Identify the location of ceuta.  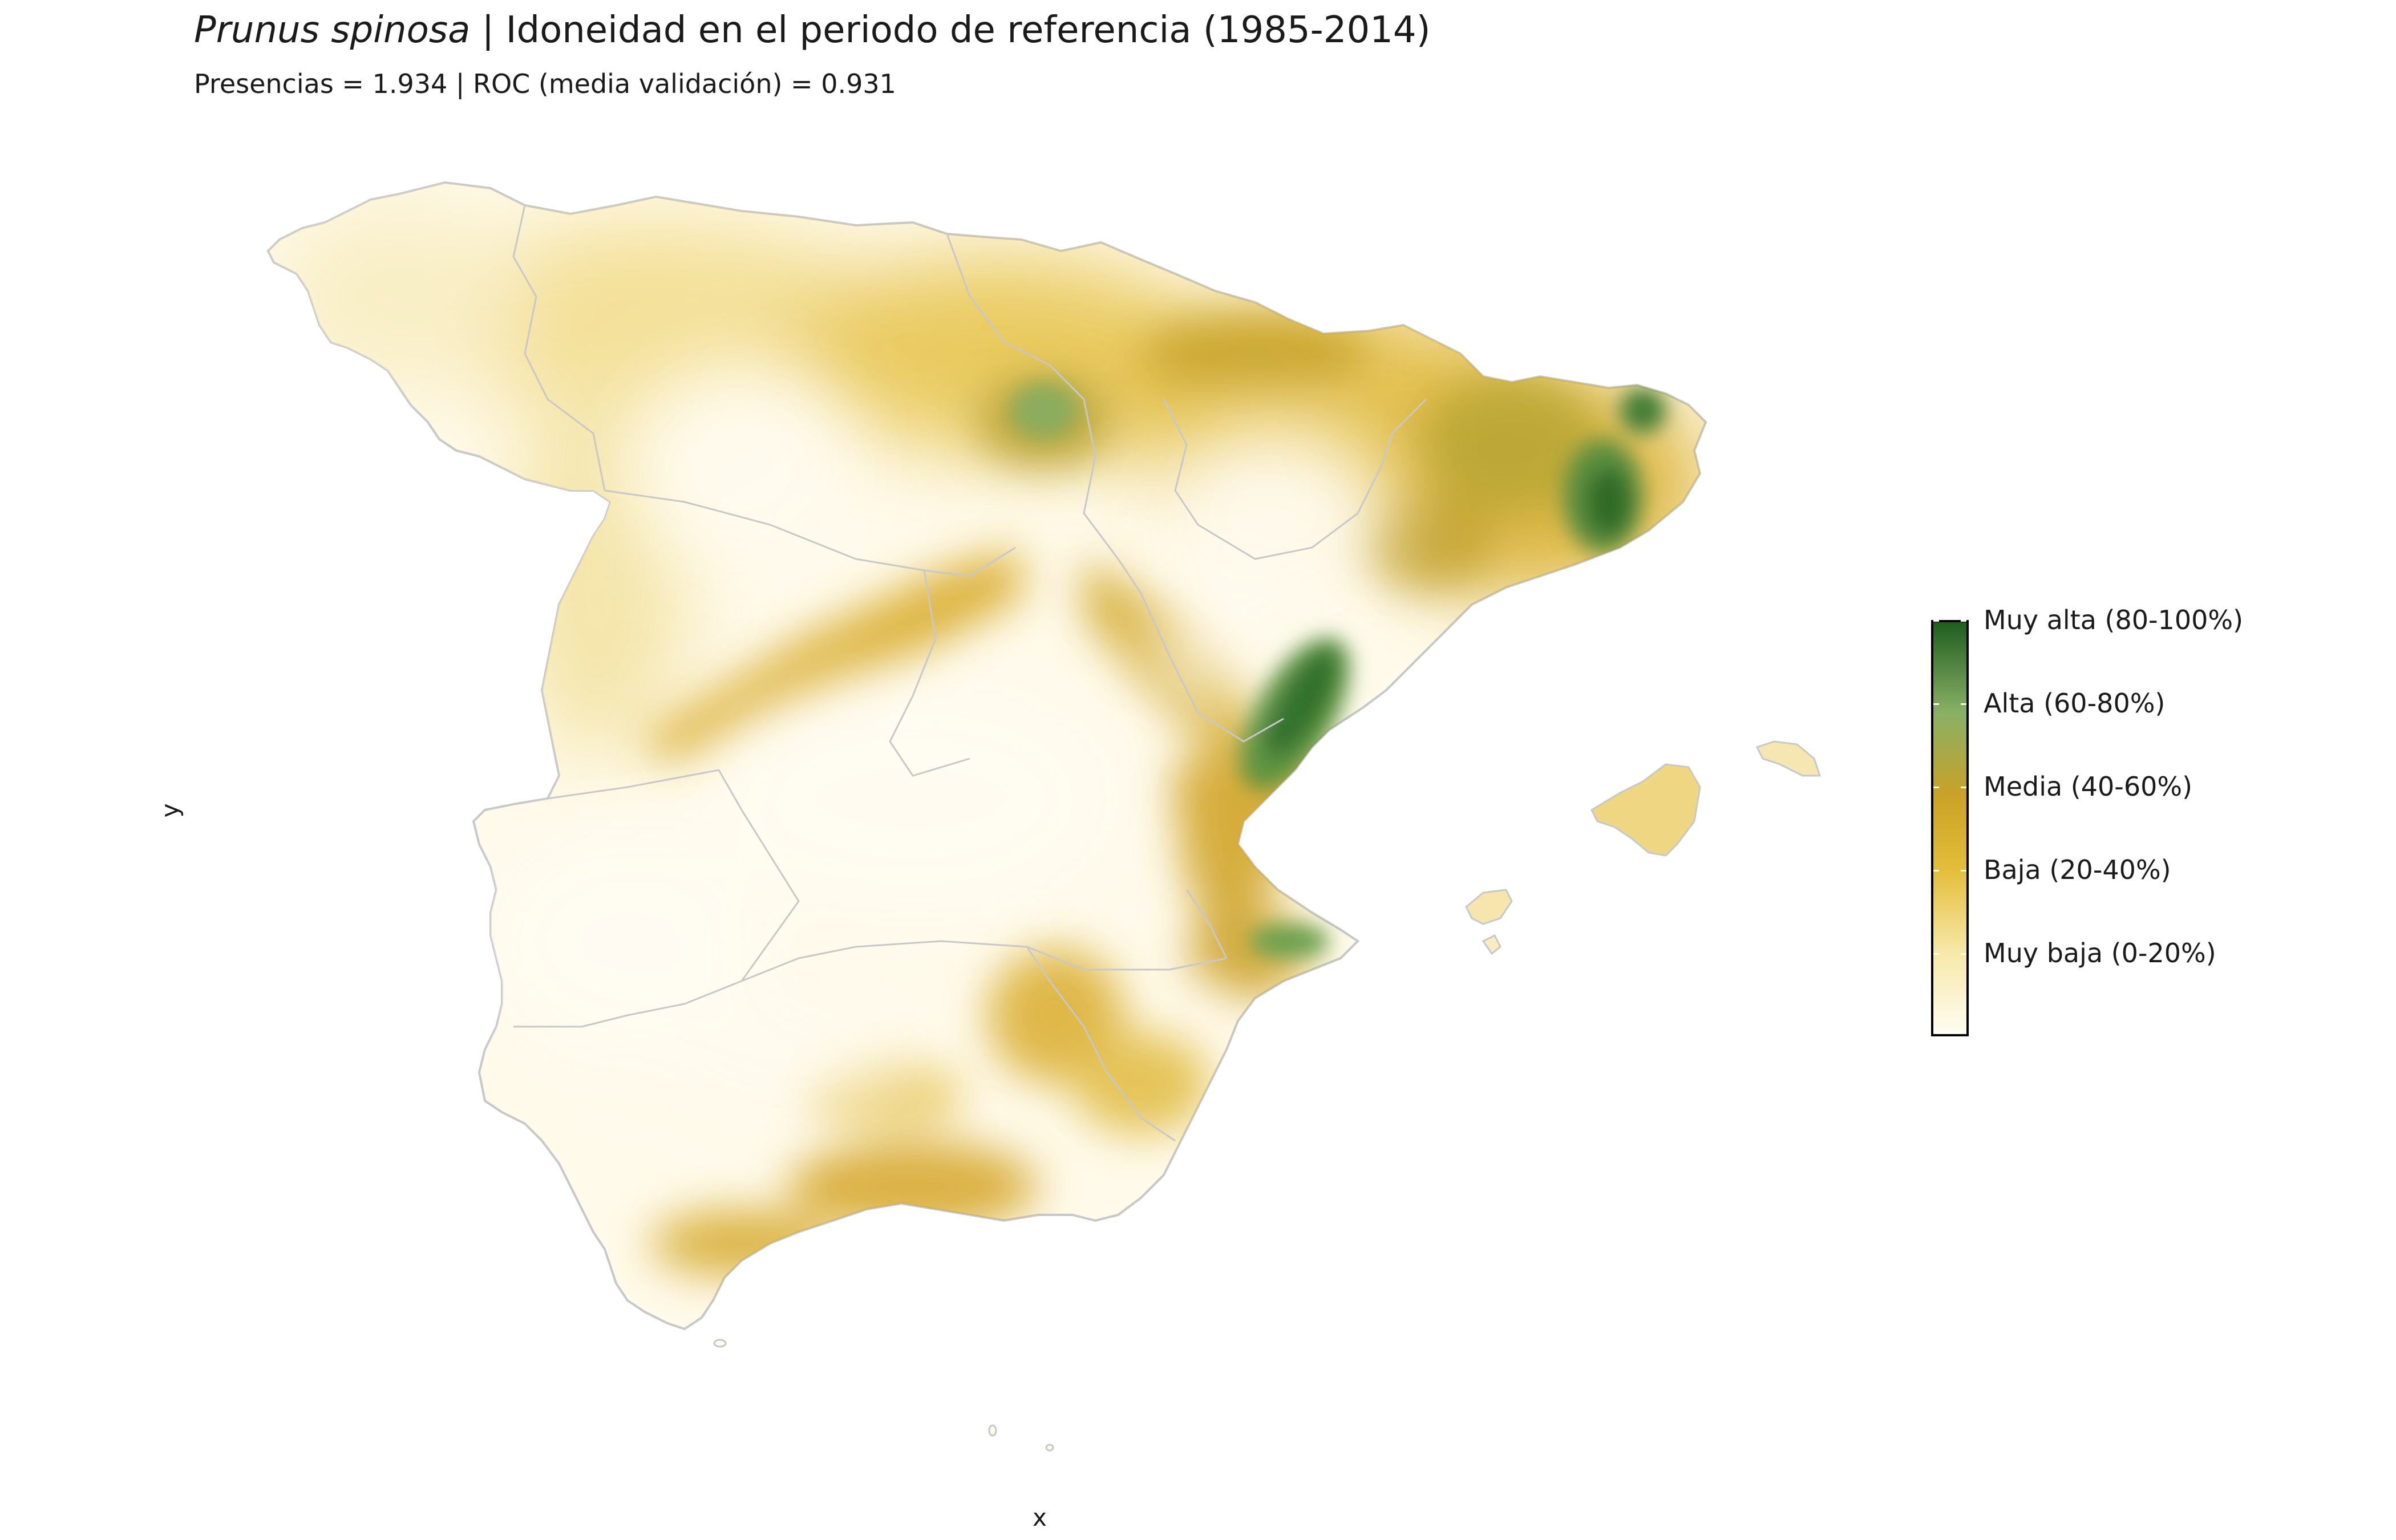
(992, 1431).